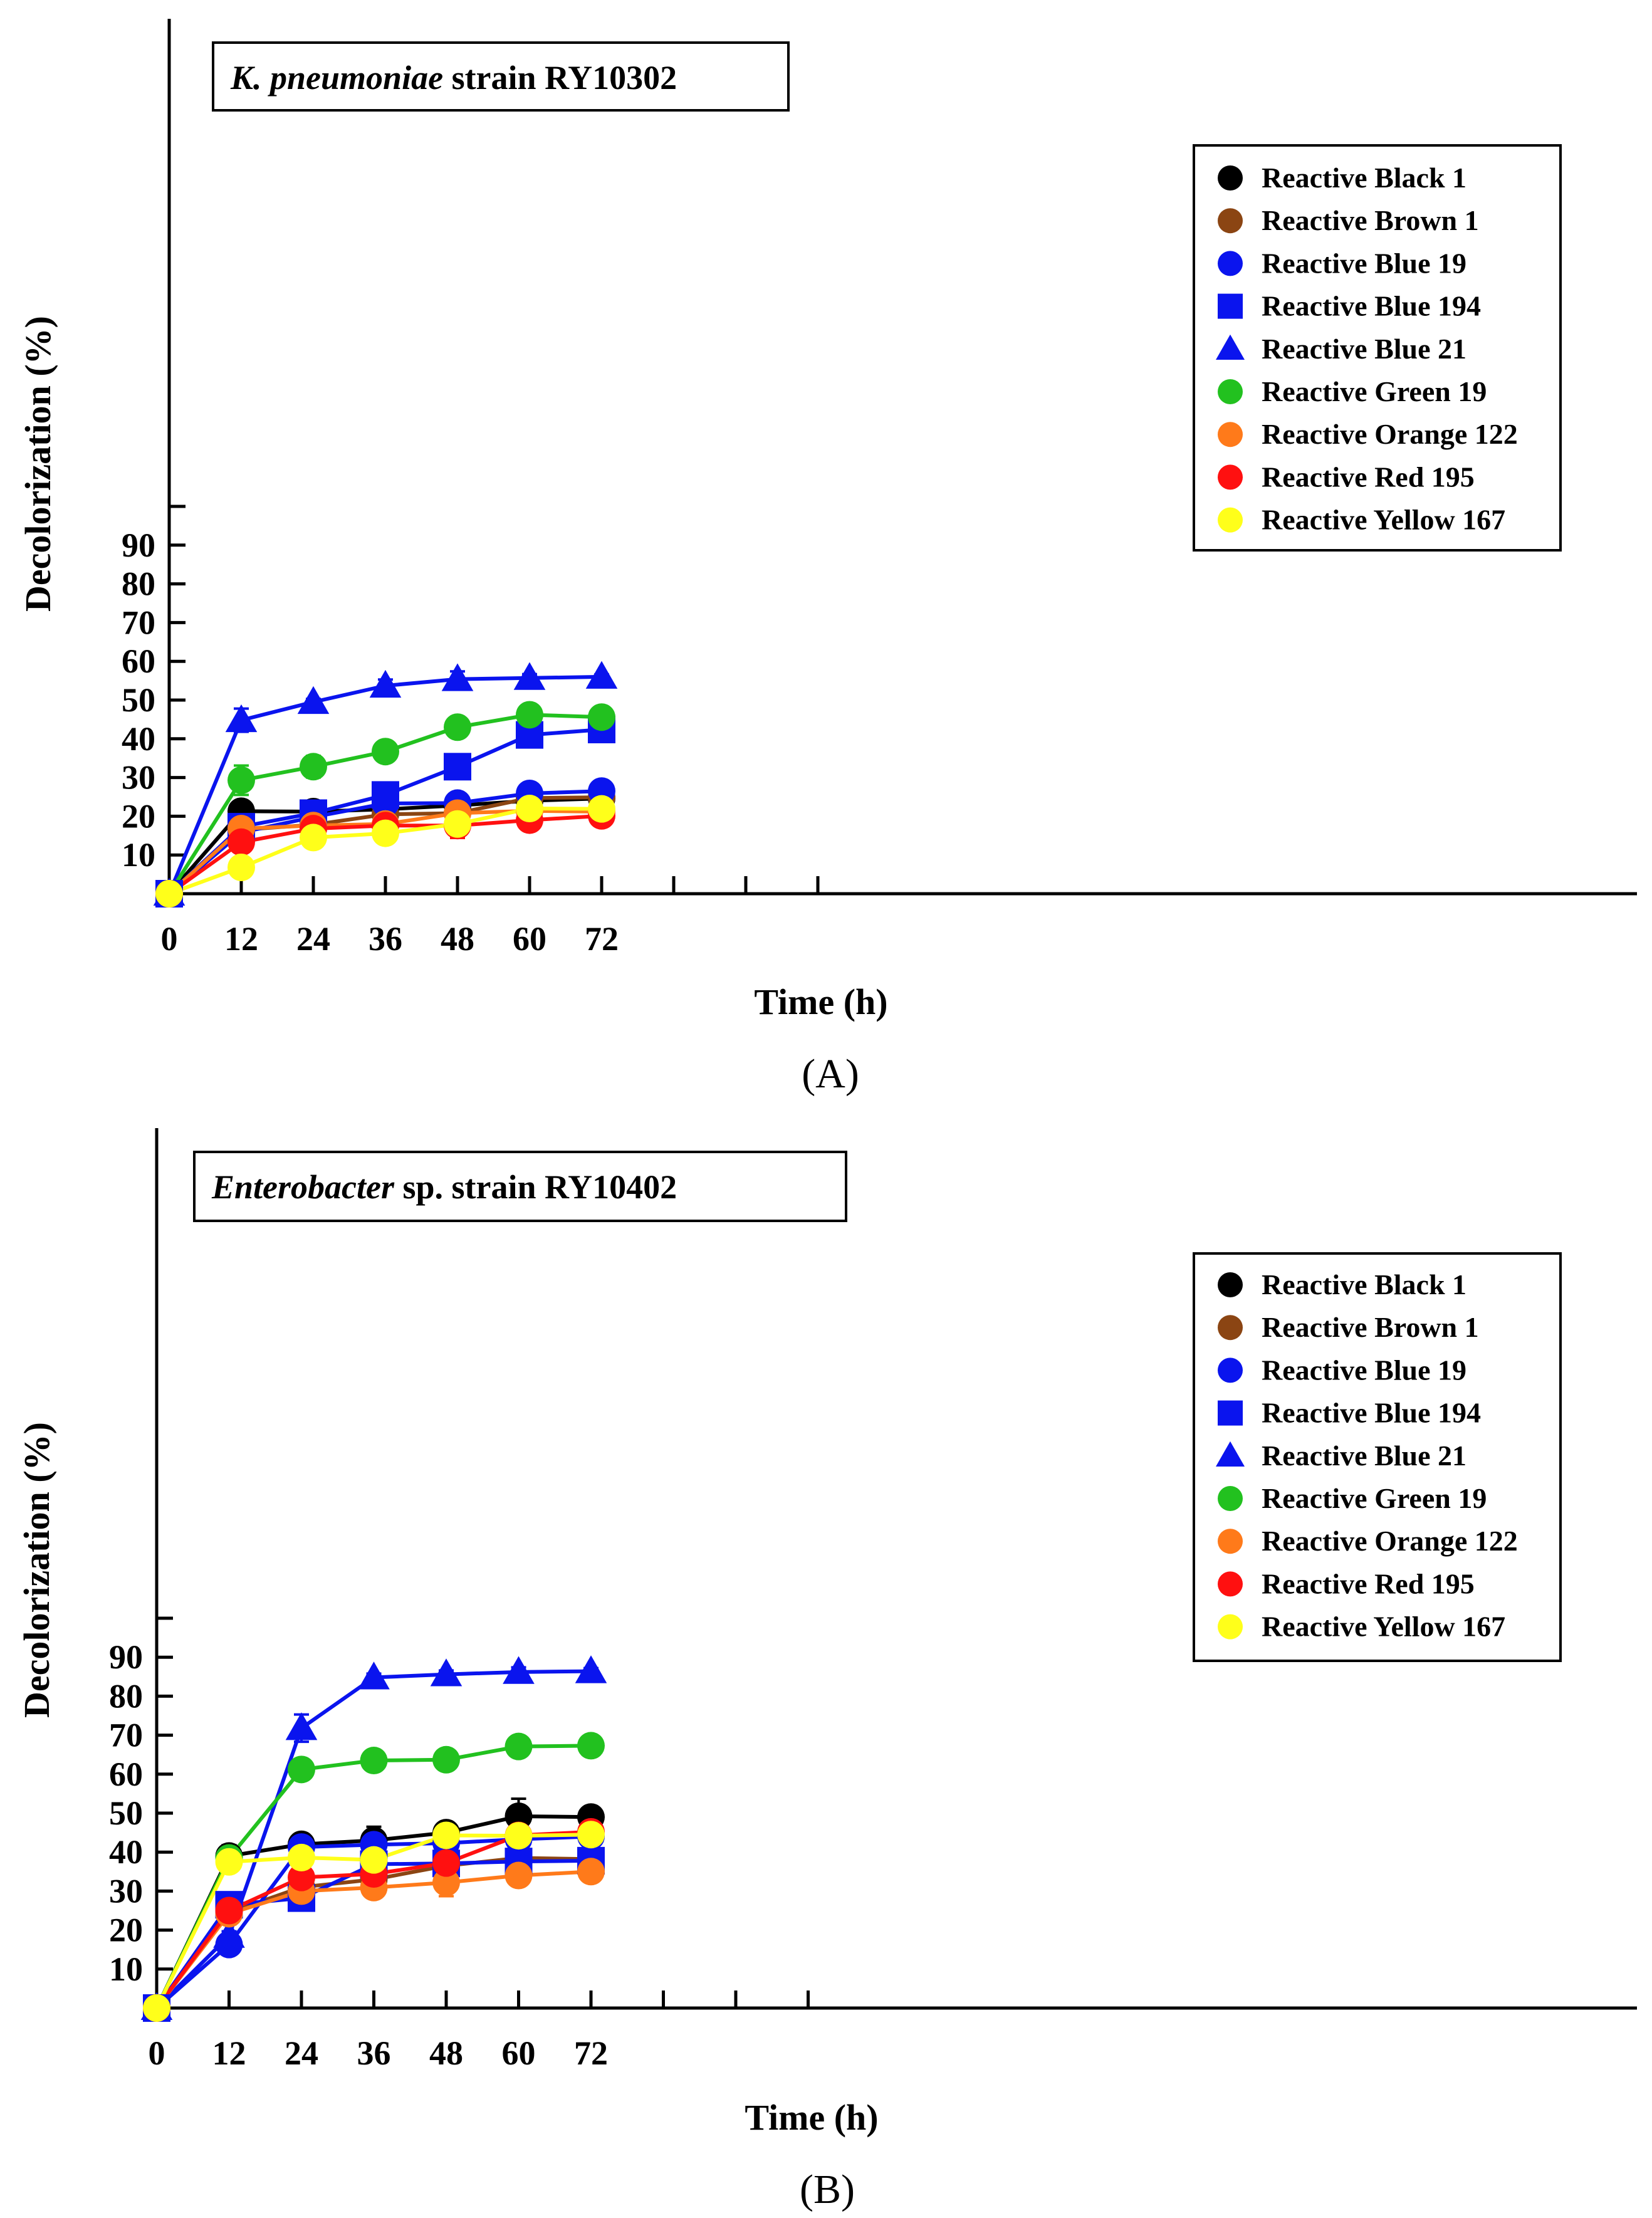  Describe the element at coordinates (229, 2053) in the screenshot. I see `x-tick-label: 12` at that location.